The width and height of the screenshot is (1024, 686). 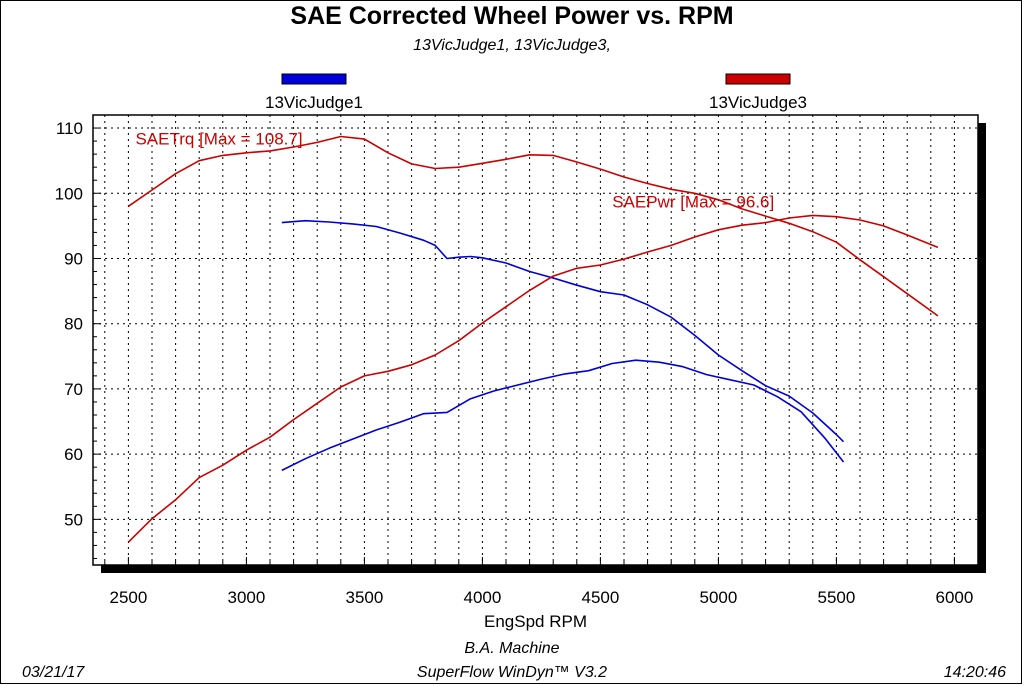 I want to click on y-tick-label: 70, so click(x=73, y=389).